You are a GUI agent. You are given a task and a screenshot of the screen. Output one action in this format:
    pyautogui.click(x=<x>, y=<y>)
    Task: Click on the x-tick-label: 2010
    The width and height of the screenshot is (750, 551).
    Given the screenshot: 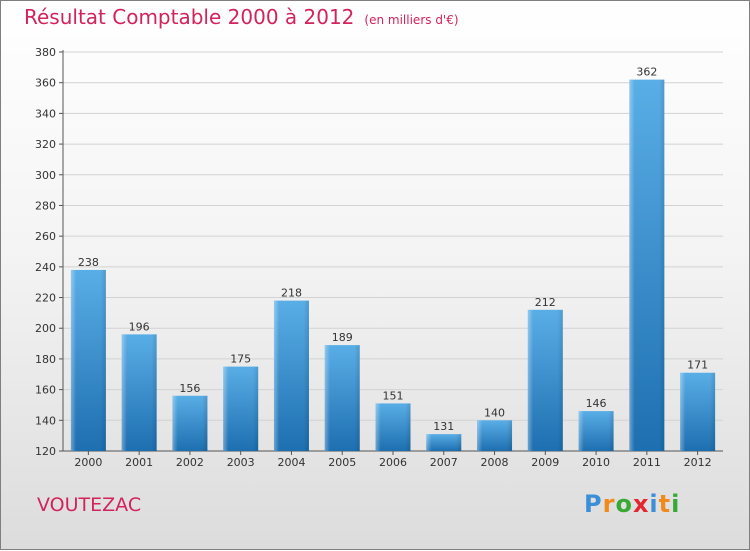 What is the action you would take?
    pyautogui.click(x=596, y=462)
    